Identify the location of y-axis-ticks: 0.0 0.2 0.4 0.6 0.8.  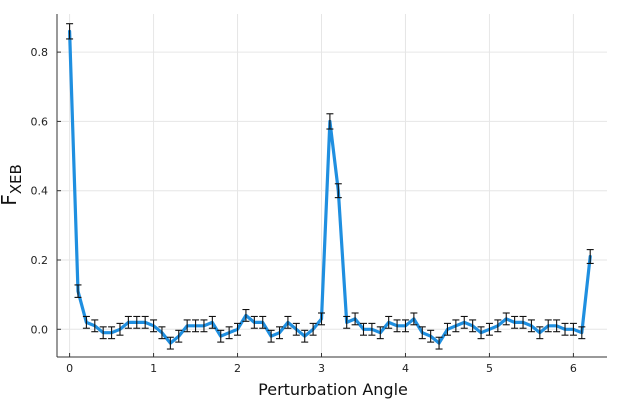
(46, 191).